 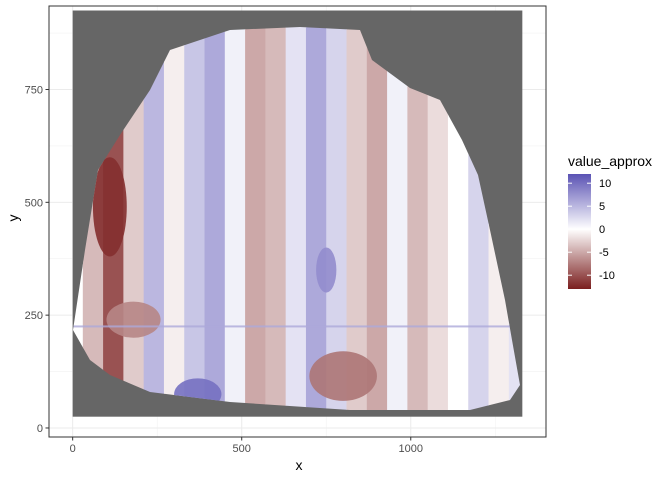 I want to click on color-legend: value_approx 10 5 0 -5 -10, so click(x=610, y=221).